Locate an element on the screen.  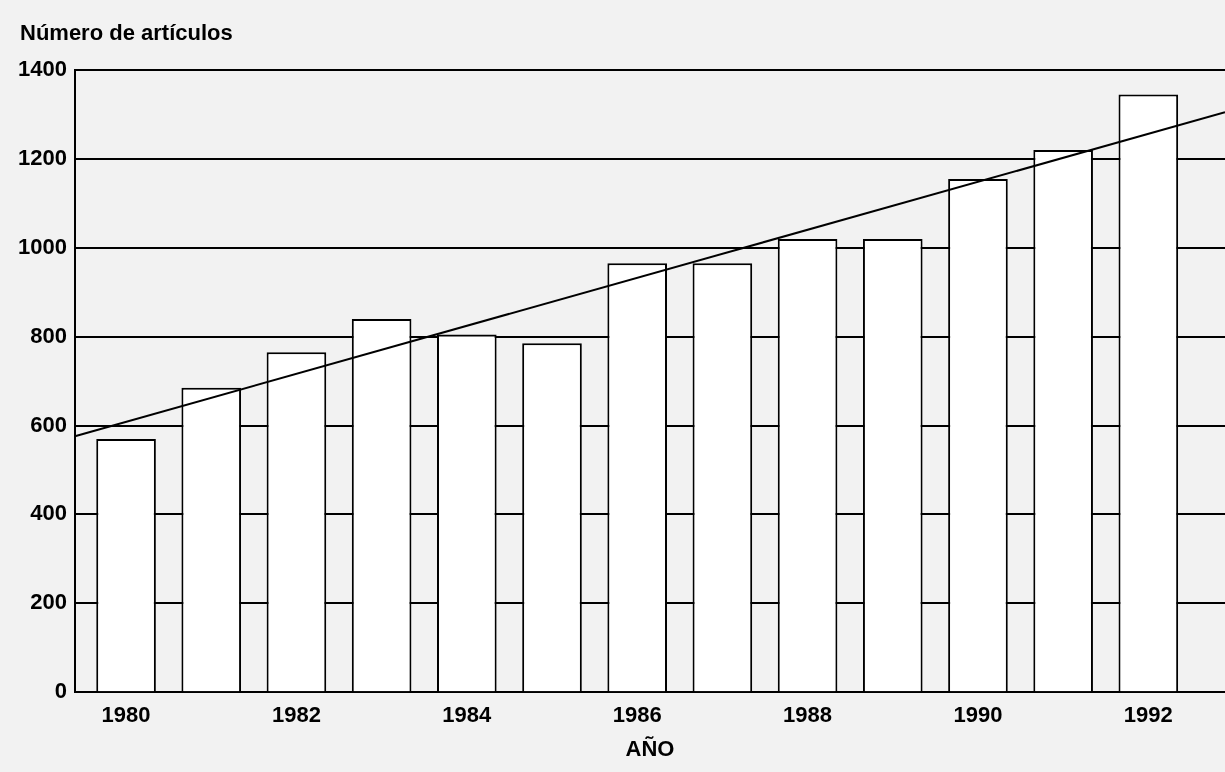
y-tick-label: 1200 is located at coordinates (42, 157).